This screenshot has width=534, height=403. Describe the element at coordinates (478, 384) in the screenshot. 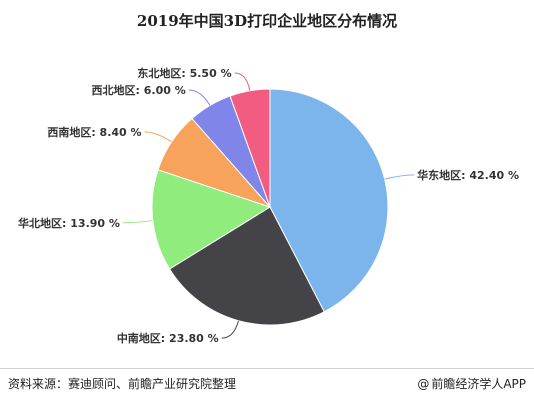

I see `brand-text: 前瞻经济学人APP` at that location.